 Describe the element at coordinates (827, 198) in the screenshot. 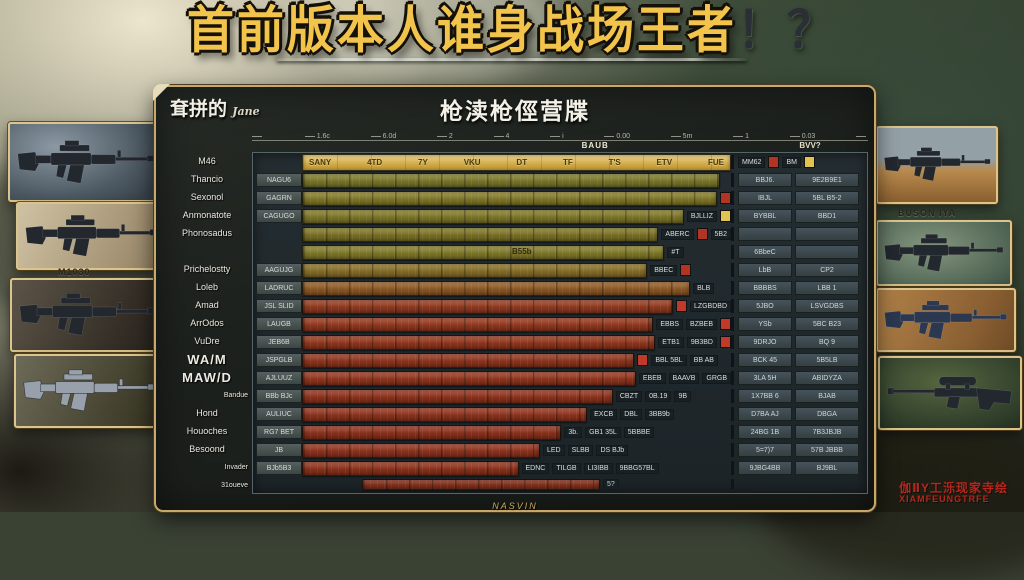

I see `value-cell-b: 5BL B5-2` at that location.